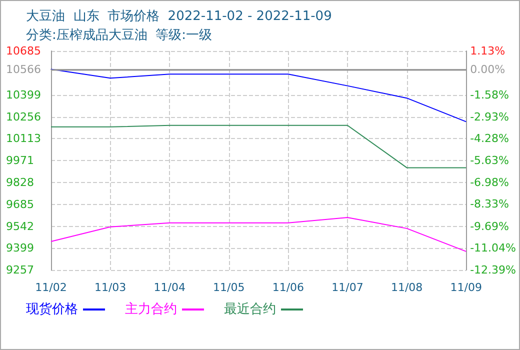  Describe the element at coordinates (119, 35) in the screenshot. I see `chart-subtitle: 分类:压榨成品大豆油 等级:一级` at that location.